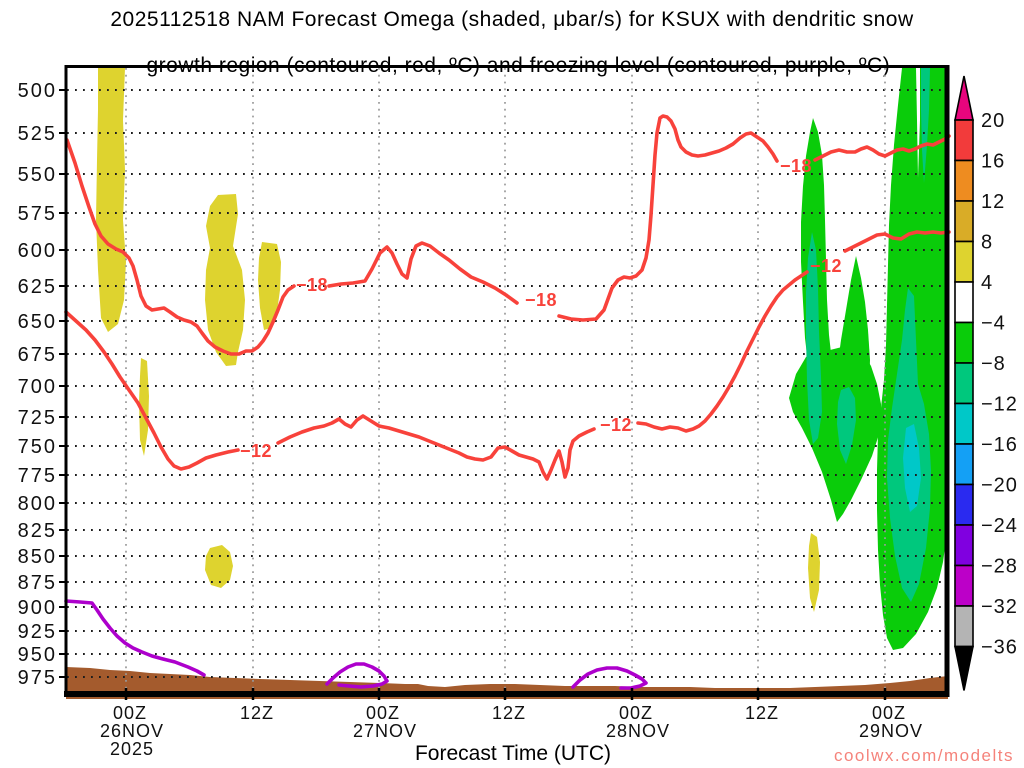 Image resolution: width=1024 pixels, height=768 pixels. Describe the element at coordinates (37, 387) in the screenshot. I see `y-axis-label: 700` at that location.